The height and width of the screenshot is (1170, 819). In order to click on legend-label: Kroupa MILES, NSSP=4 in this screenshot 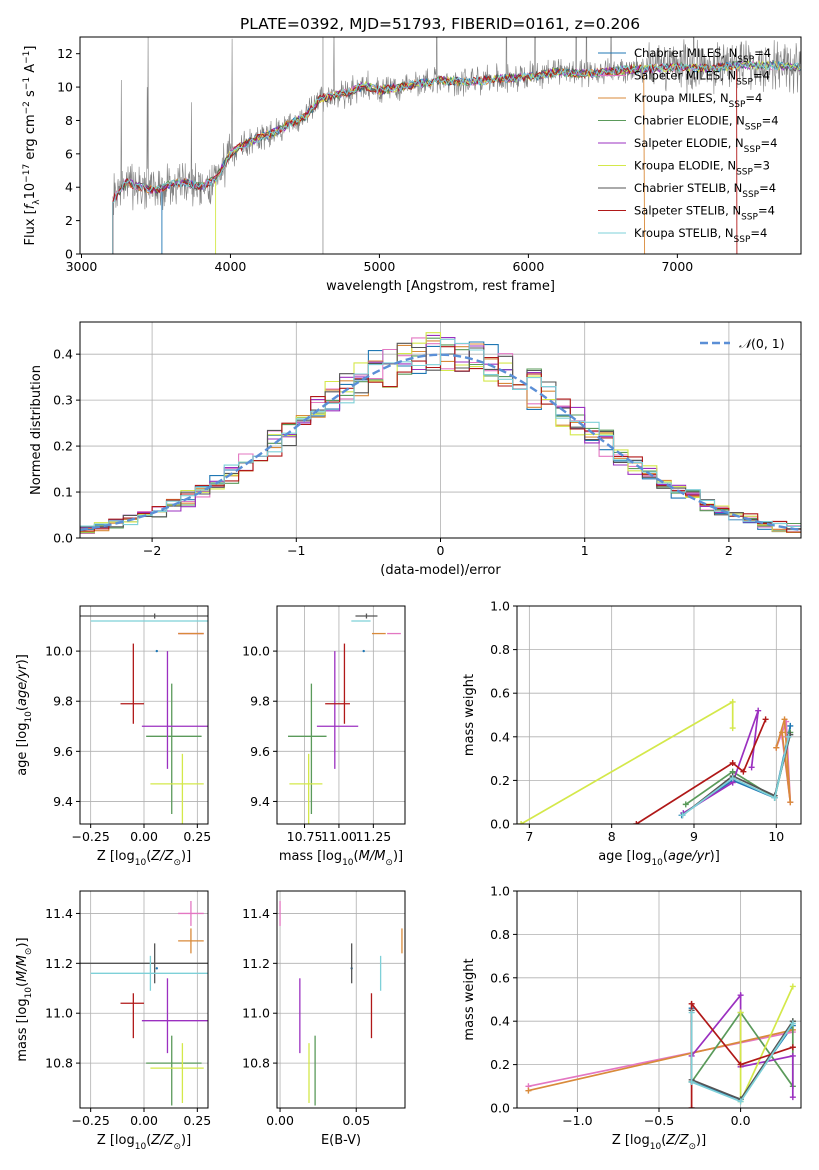, I will do `click(698, 100)`.